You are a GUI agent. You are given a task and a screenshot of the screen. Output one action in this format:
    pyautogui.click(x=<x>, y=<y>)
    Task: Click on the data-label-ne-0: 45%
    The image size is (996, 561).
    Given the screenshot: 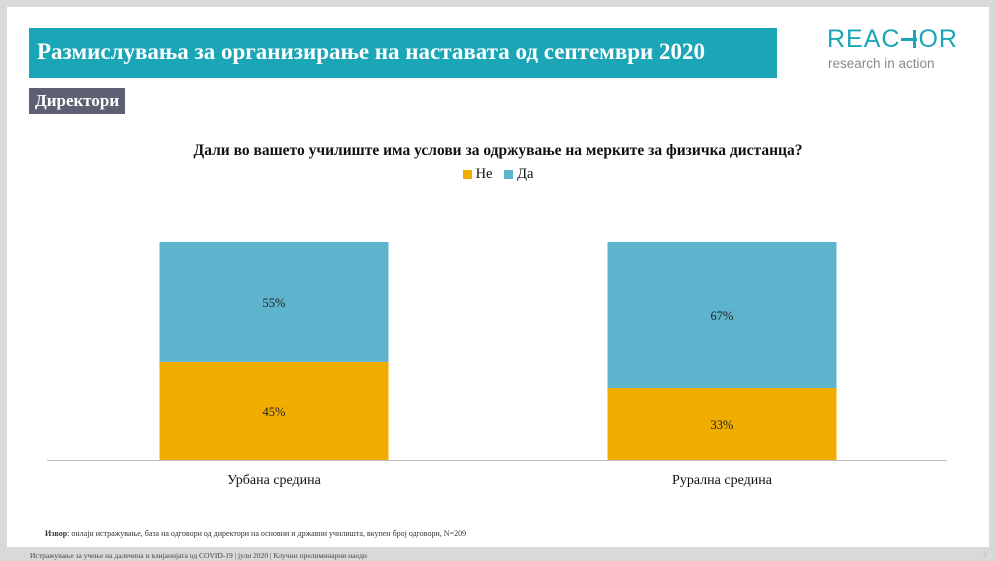 What is the action you would take?
    pyautogui.click(x=274, y=412)
    